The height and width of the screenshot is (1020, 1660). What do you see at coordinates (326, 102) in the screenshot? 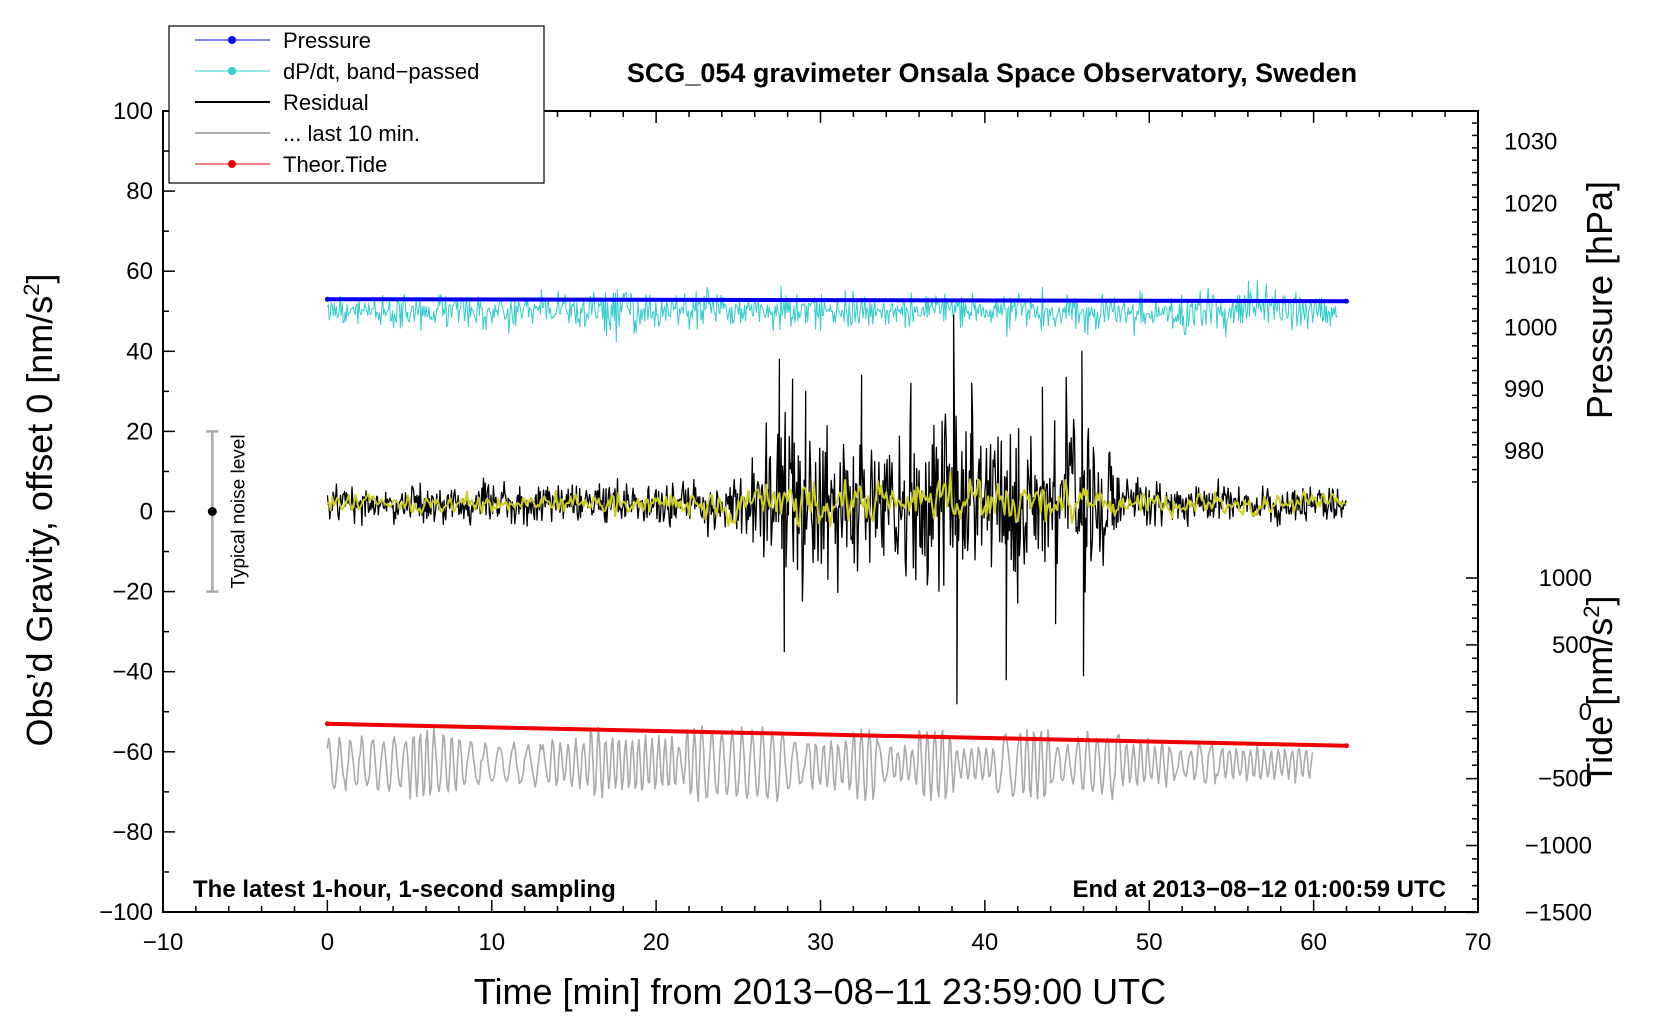
I see `legend-label: Residual` at bounding box center [326, 102].